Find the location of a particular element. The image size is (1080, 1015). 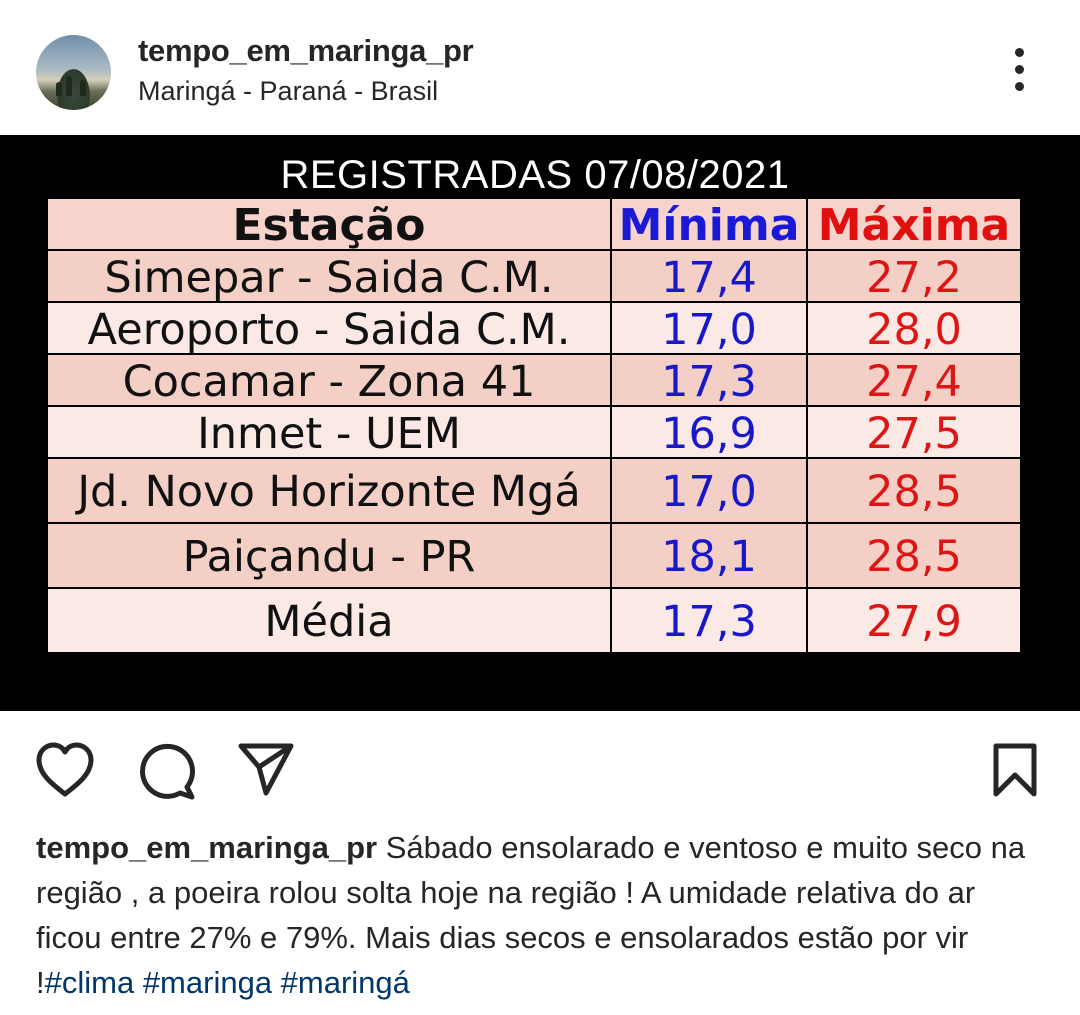

min-cell: 16,9 is located at coordinates (709, 432).